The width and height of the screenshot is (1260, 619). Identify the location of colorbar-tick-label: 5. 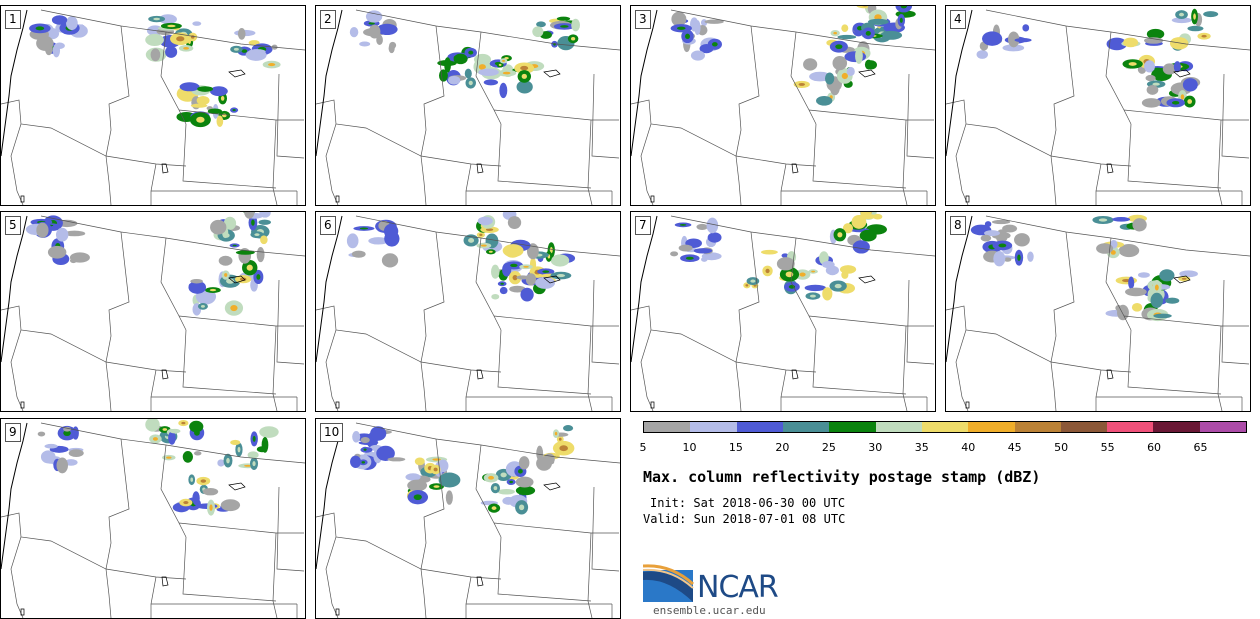
(643, 447).